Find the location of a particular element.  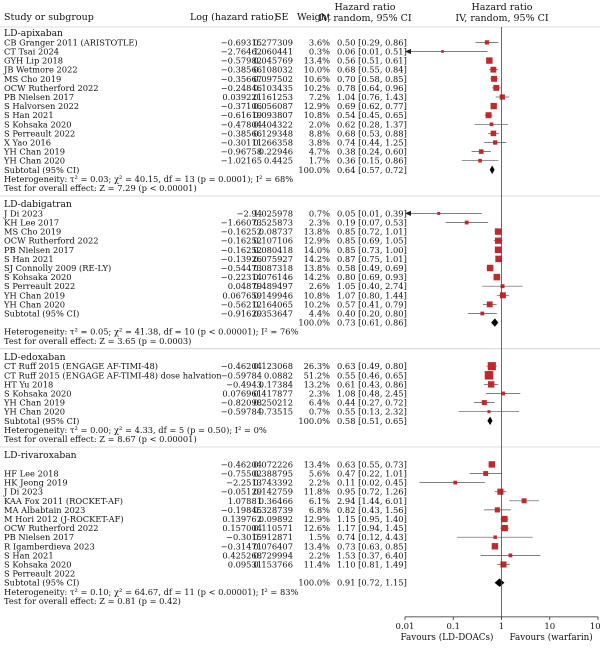

log-hr-value: −0.54473 is located at coordinates (241, 268).